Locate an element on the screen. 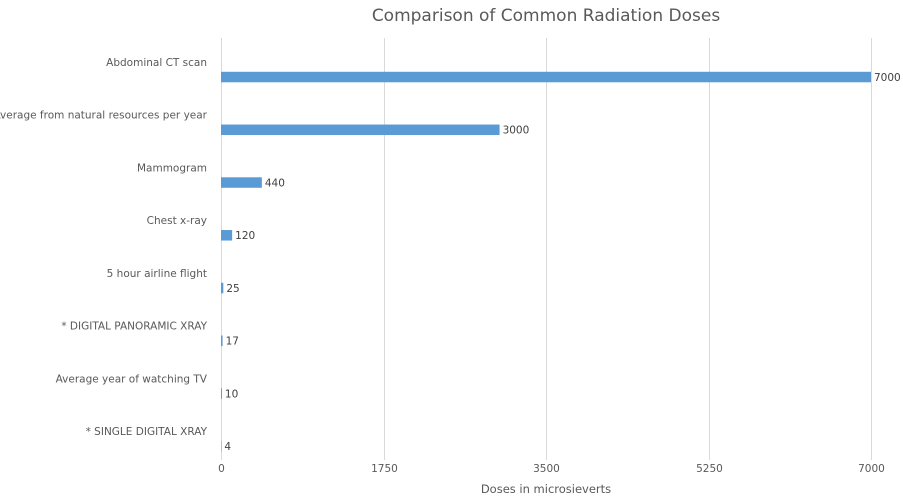 The width and height of the screenshot is (903, 500). category-label: * SINGLE DIGITAL XRAY is located at coordinates (147, 432).